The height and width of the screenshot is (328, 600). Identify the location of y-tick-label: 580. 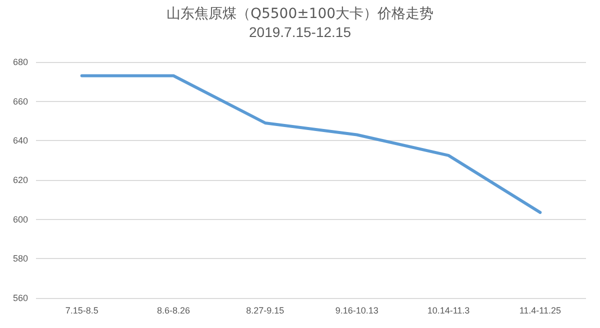
(20, 259).